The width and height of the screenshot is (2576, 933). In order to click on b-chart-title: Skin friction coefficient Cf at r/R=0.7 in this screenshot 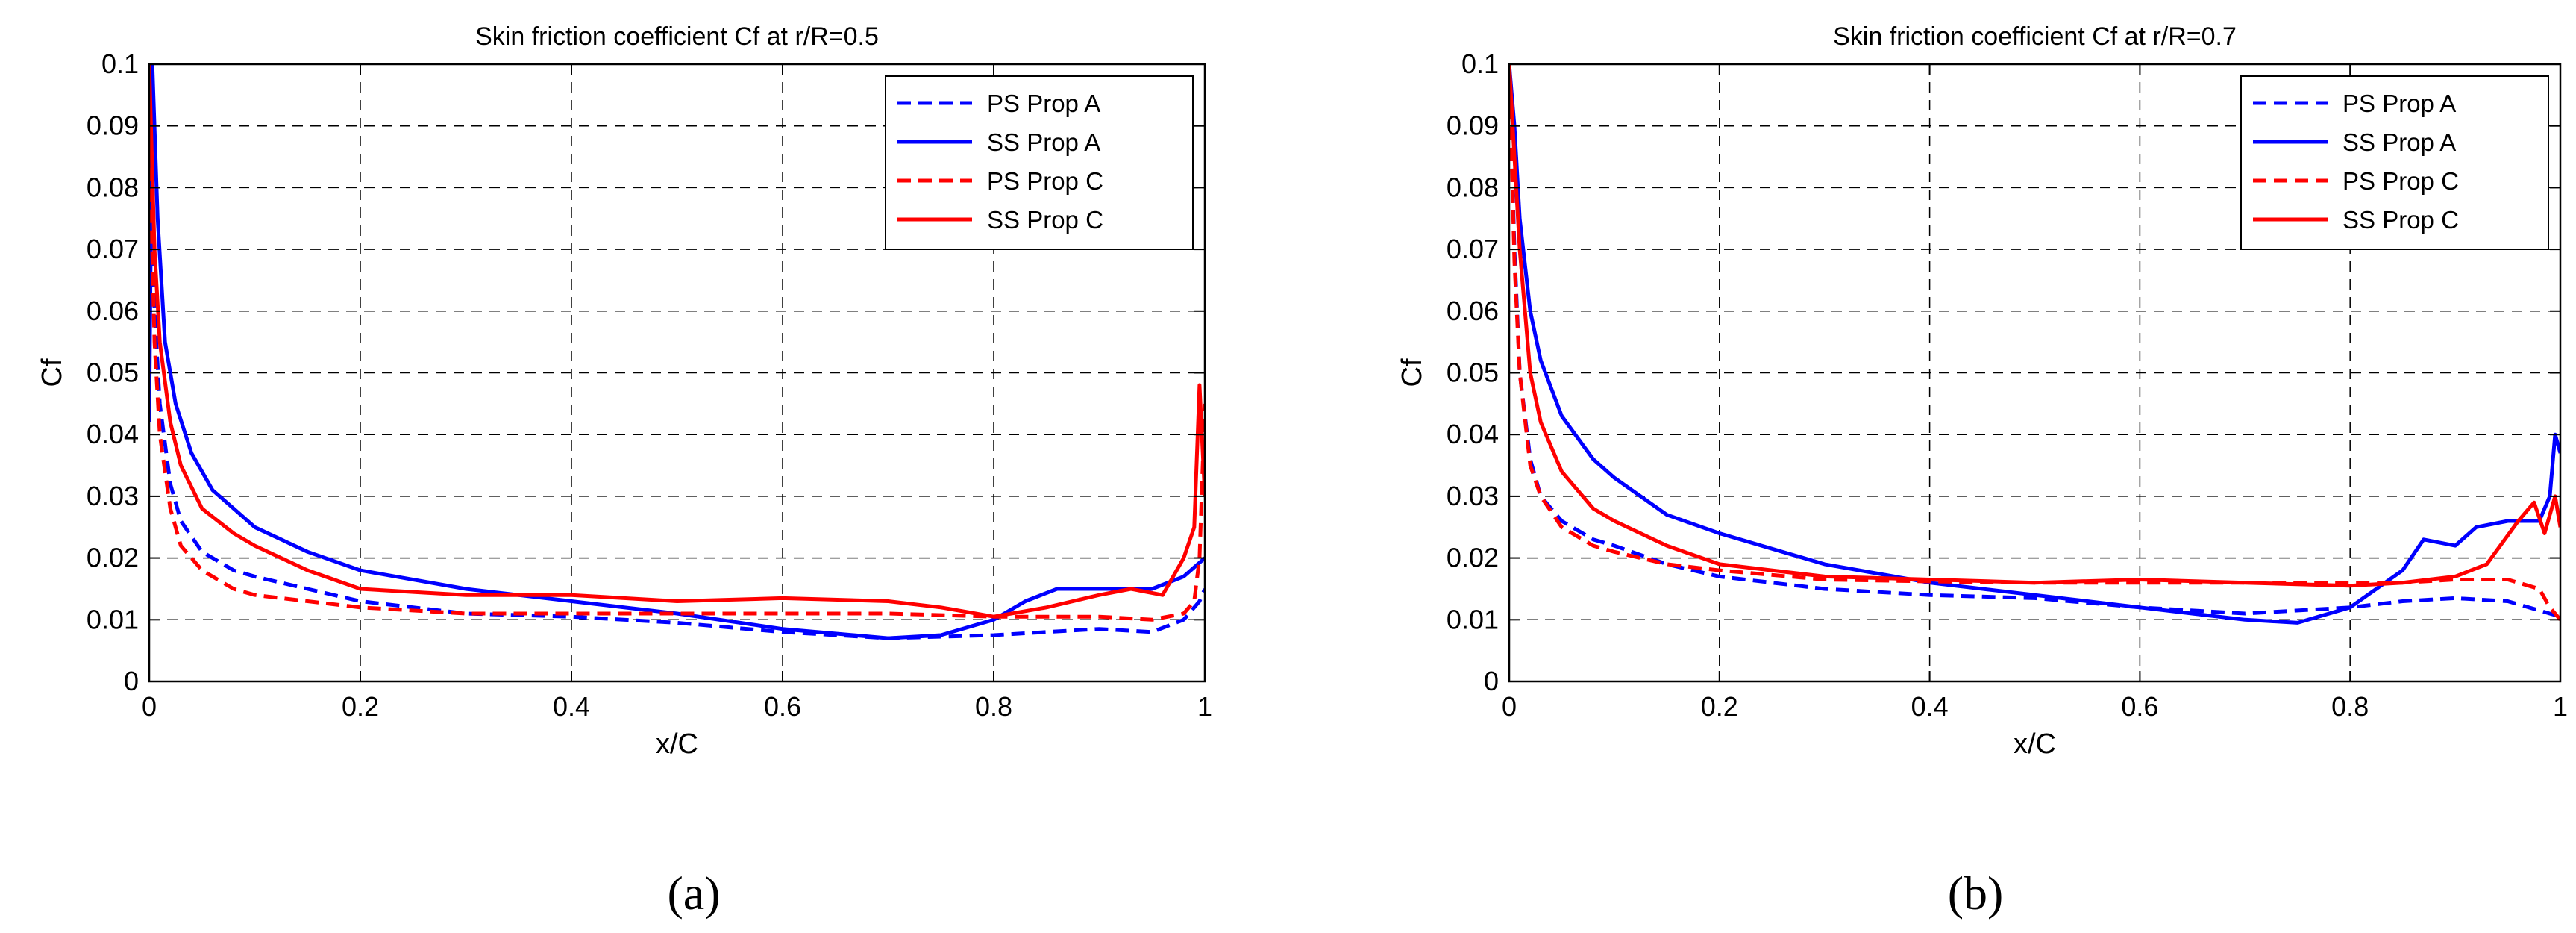, I will do `click(2035, 36)`.